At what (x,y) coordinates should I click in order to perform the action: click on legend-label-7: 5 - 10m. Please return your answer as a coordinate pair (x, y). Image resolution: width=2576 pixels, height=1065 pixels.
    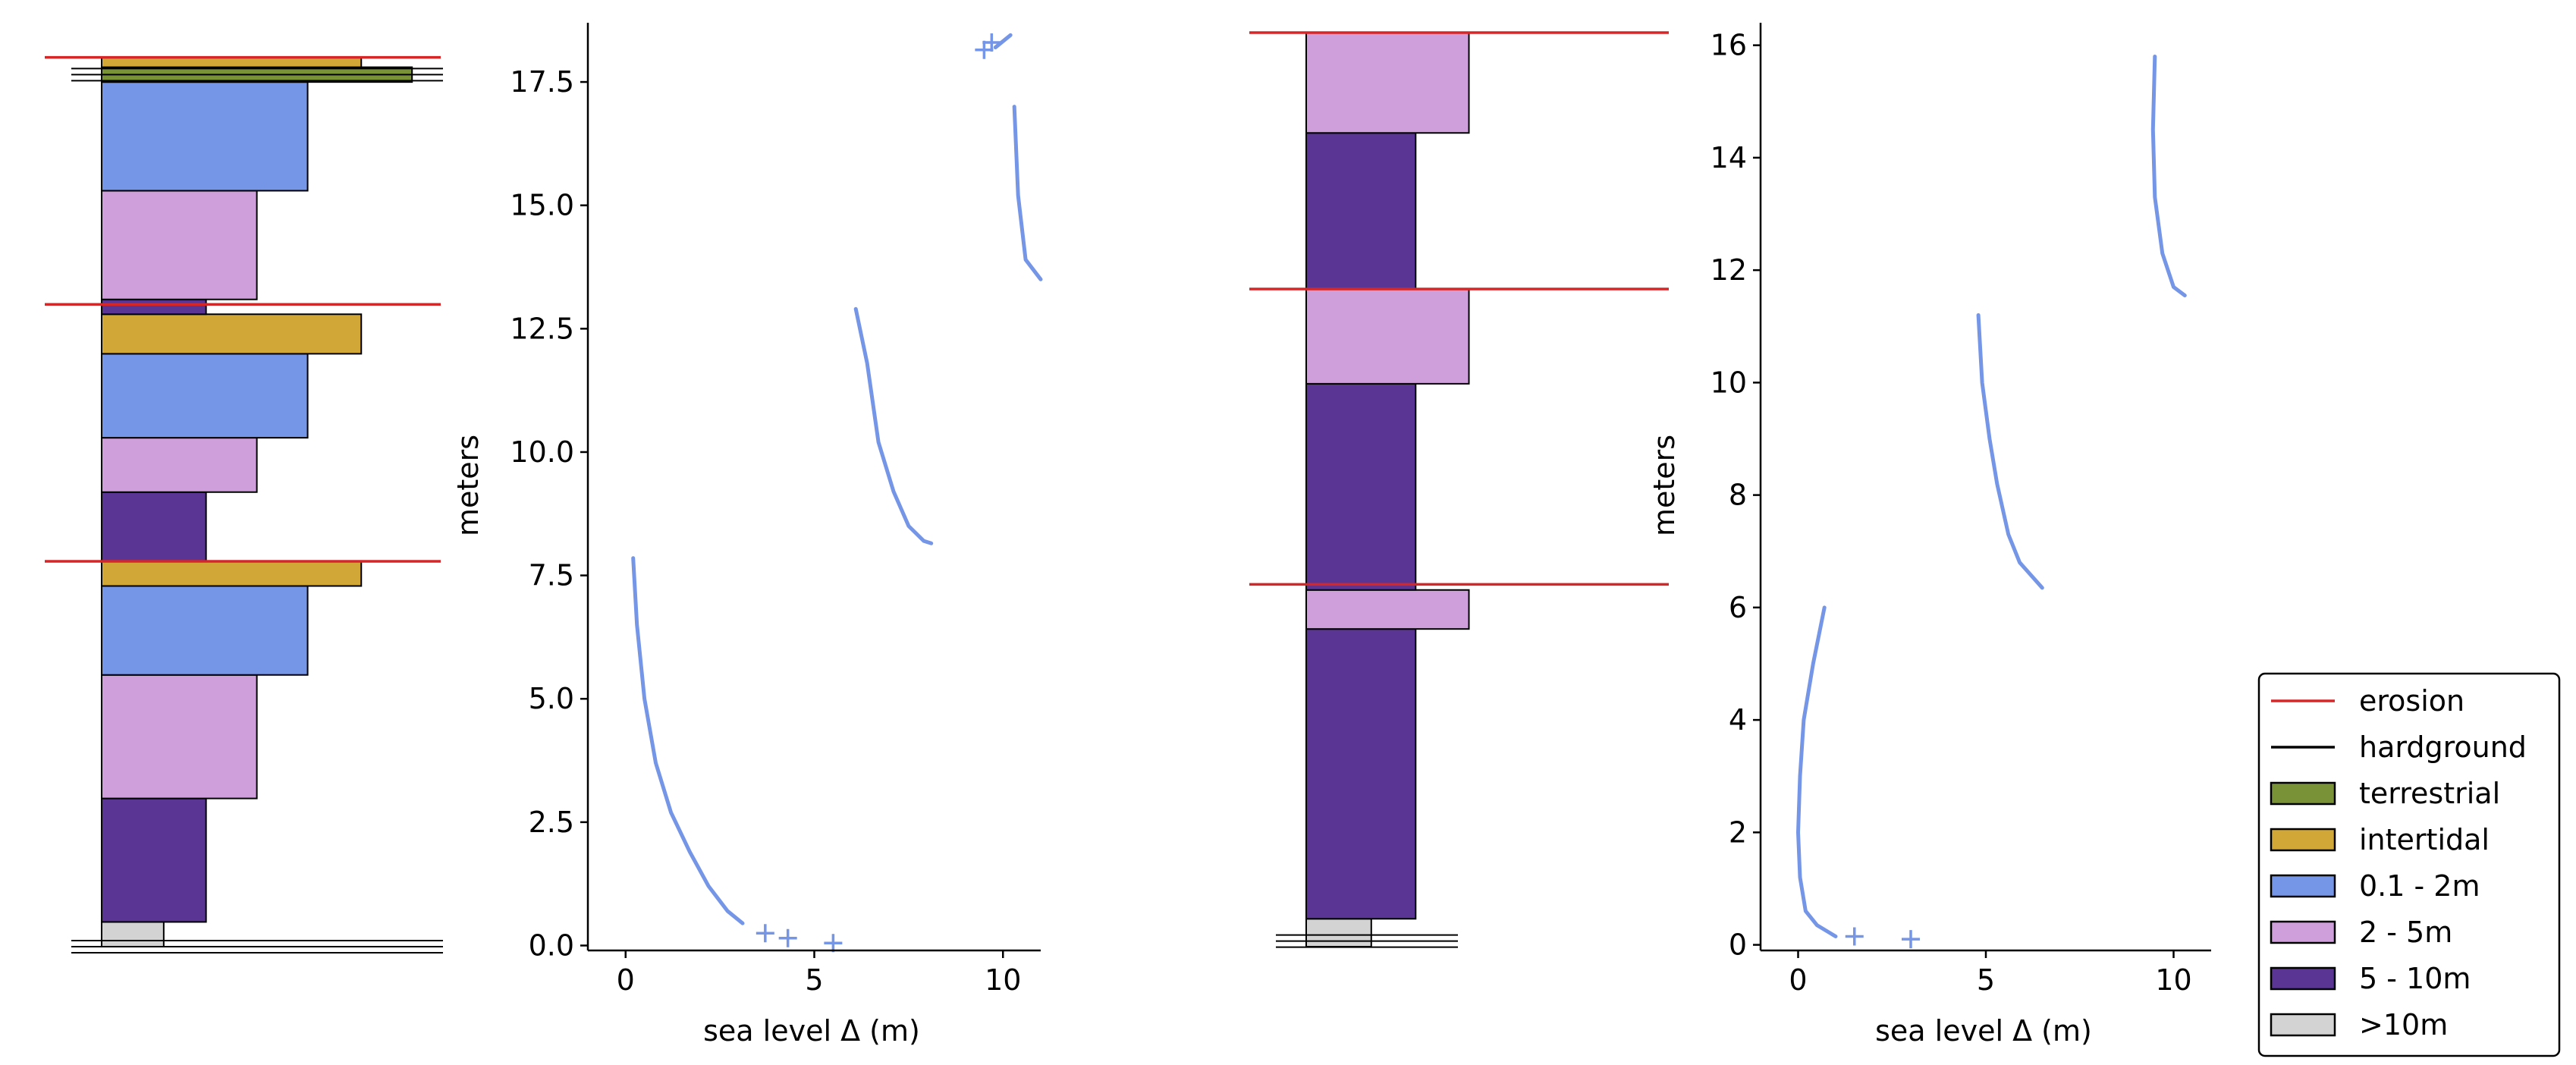
    Looking at the image, I should click on (2415, 978).